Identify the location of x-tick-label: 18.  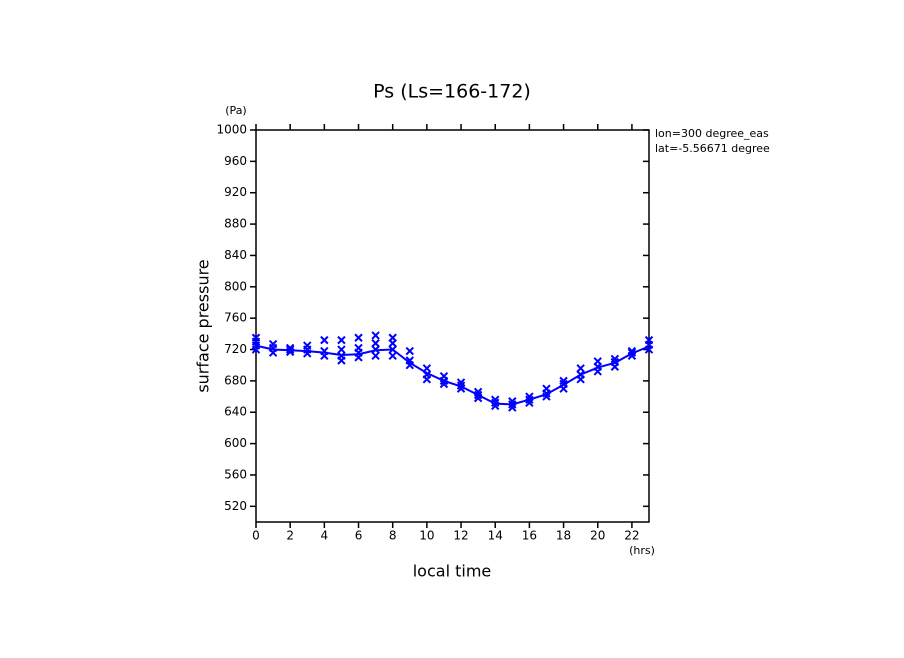
(563, 536).